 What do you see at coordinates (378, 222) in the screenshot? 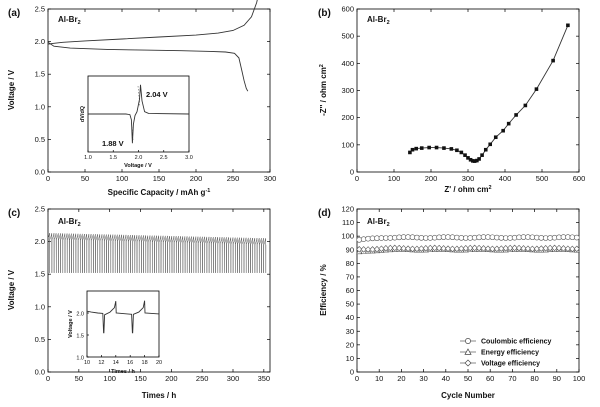
I see `panel-d-label: Al-Br2` at bounding box center [378, 222].